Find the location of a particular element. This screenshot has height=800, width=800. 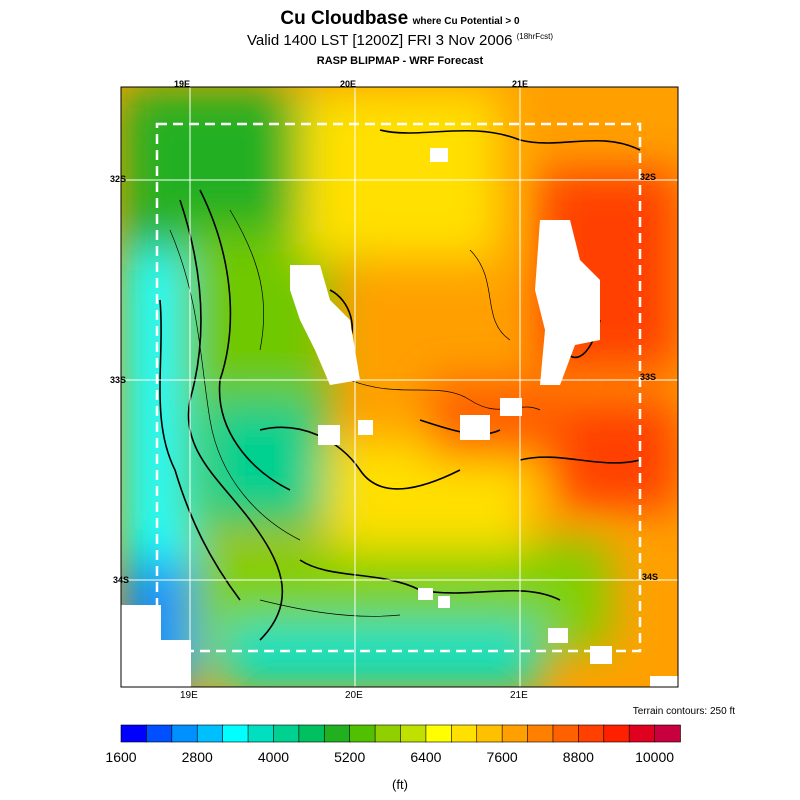

colorbar-tick-label: 8800 is located at coordinates (578, 757).